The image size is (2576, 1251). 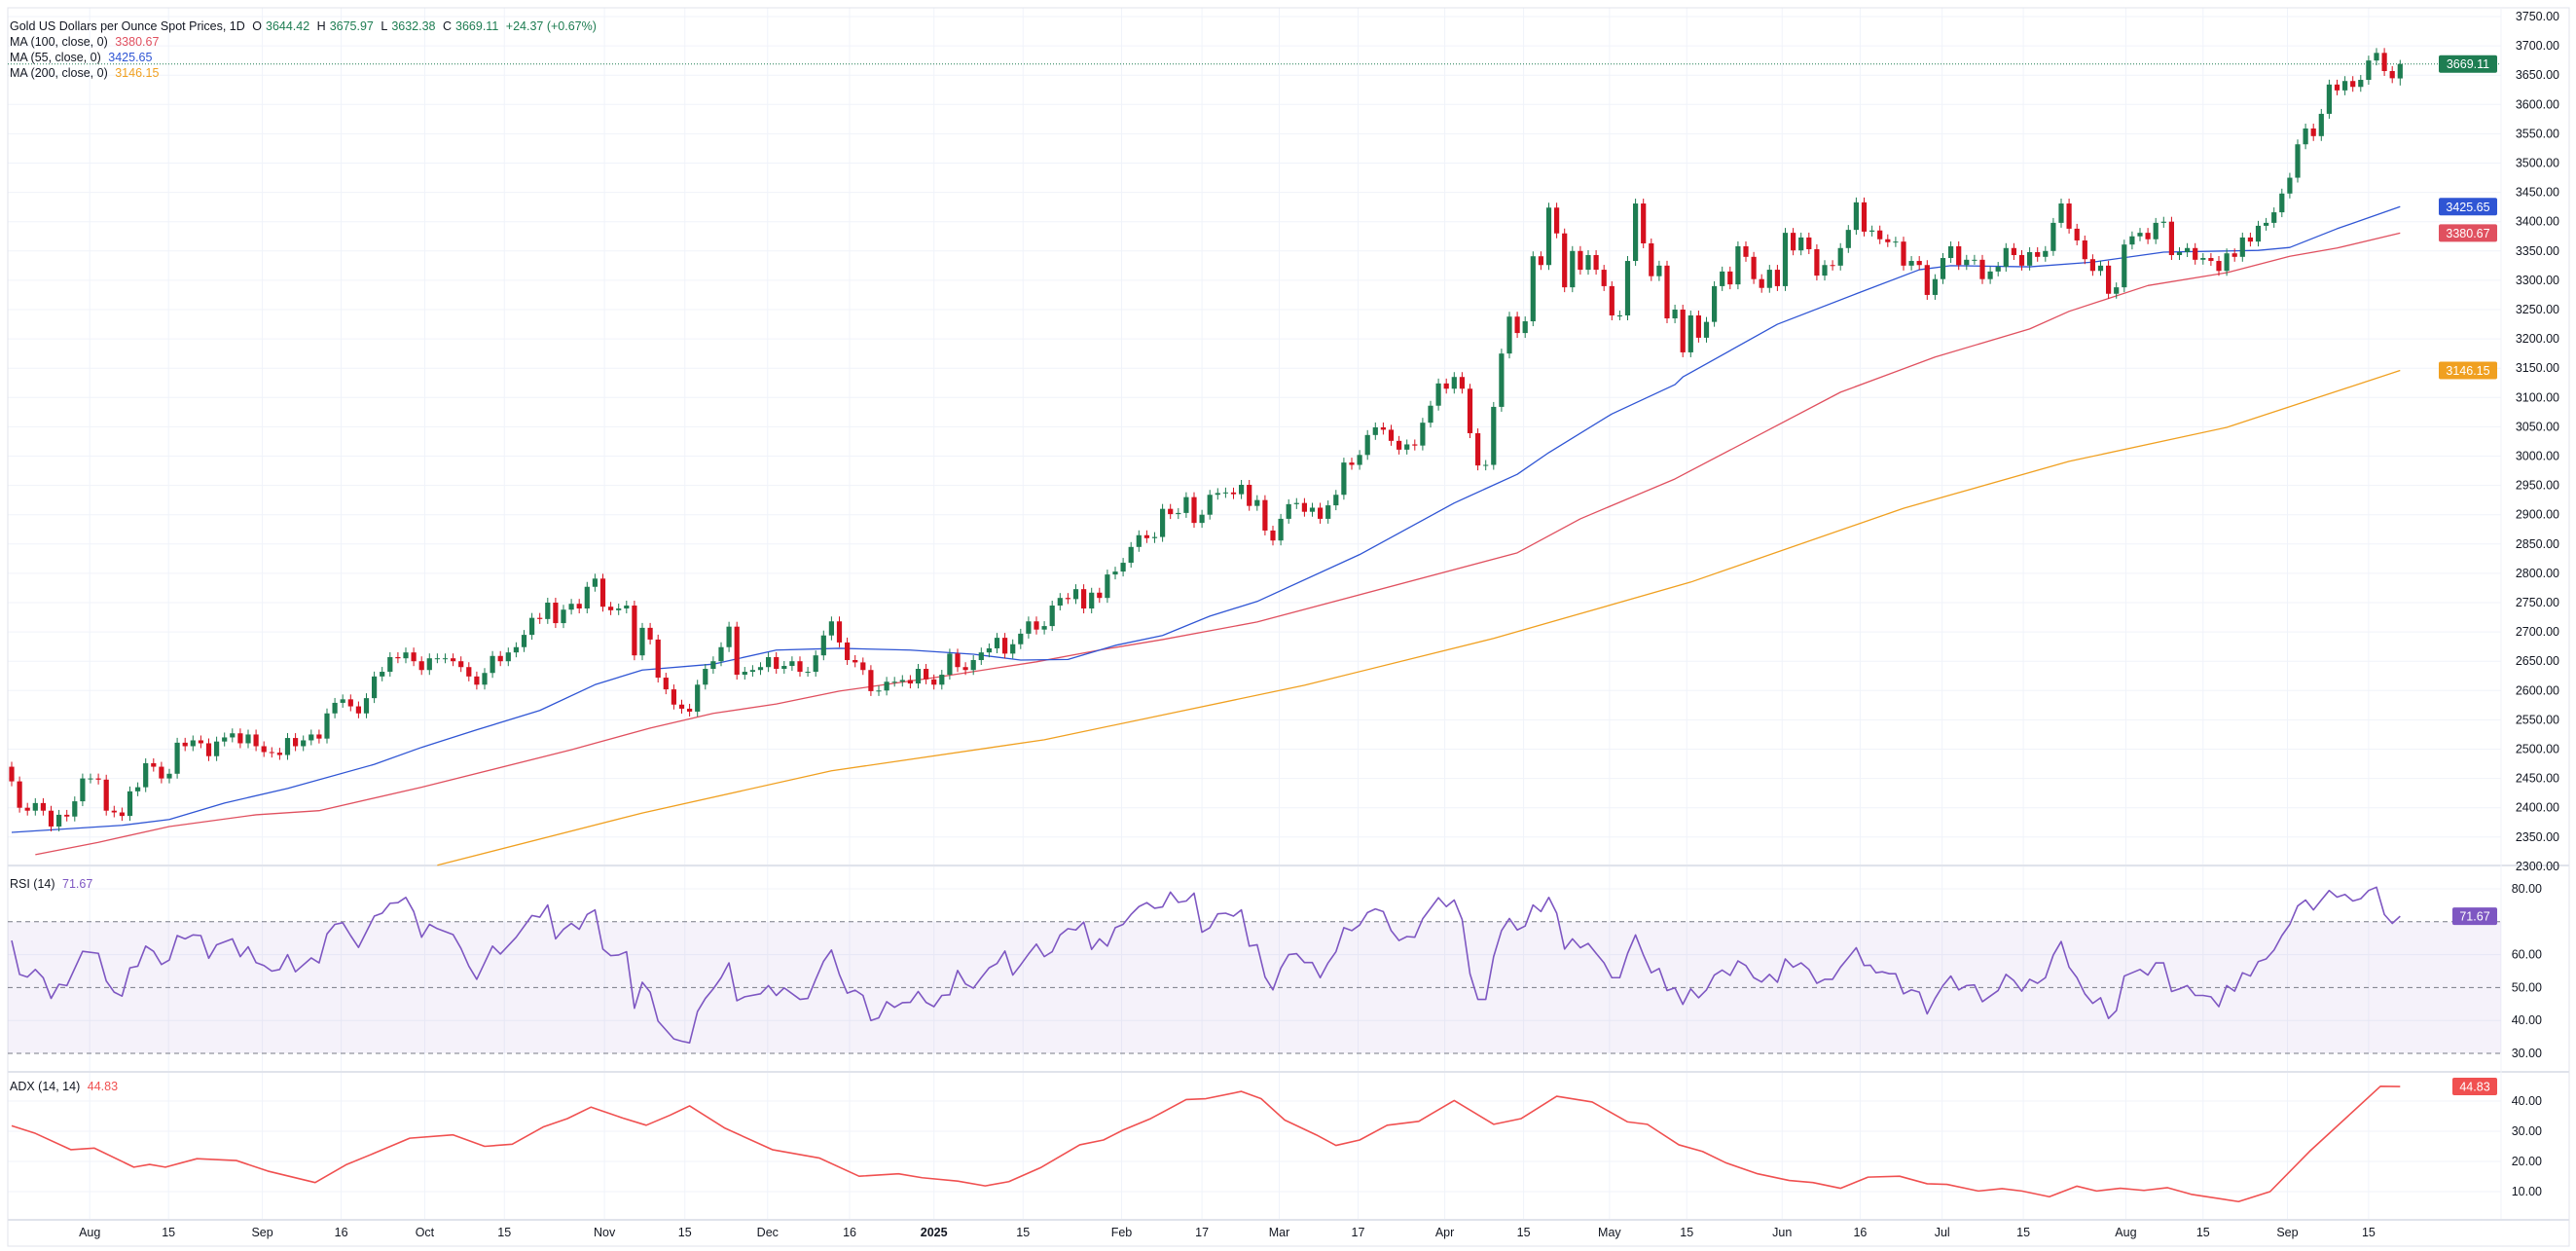 I want to click on legend-ma100: MA (100, close, 0) 3380.67, so click(x=305, y=42).